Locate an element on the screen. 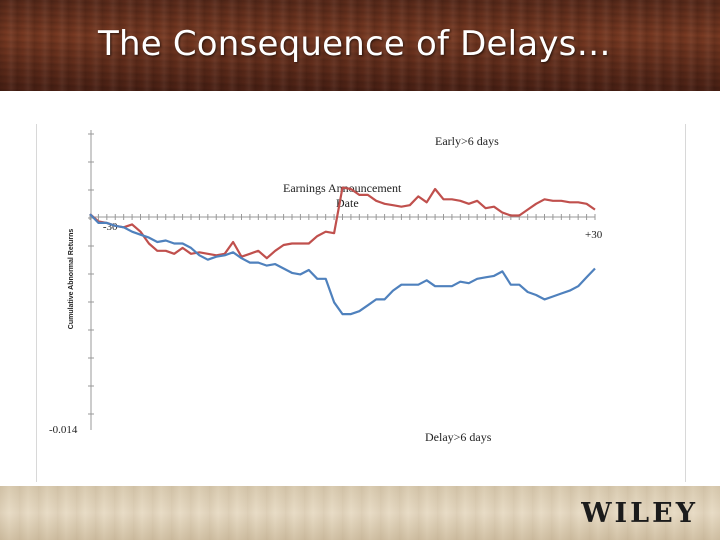  annotation-line-2: Date is located at coordinates (347, 203).